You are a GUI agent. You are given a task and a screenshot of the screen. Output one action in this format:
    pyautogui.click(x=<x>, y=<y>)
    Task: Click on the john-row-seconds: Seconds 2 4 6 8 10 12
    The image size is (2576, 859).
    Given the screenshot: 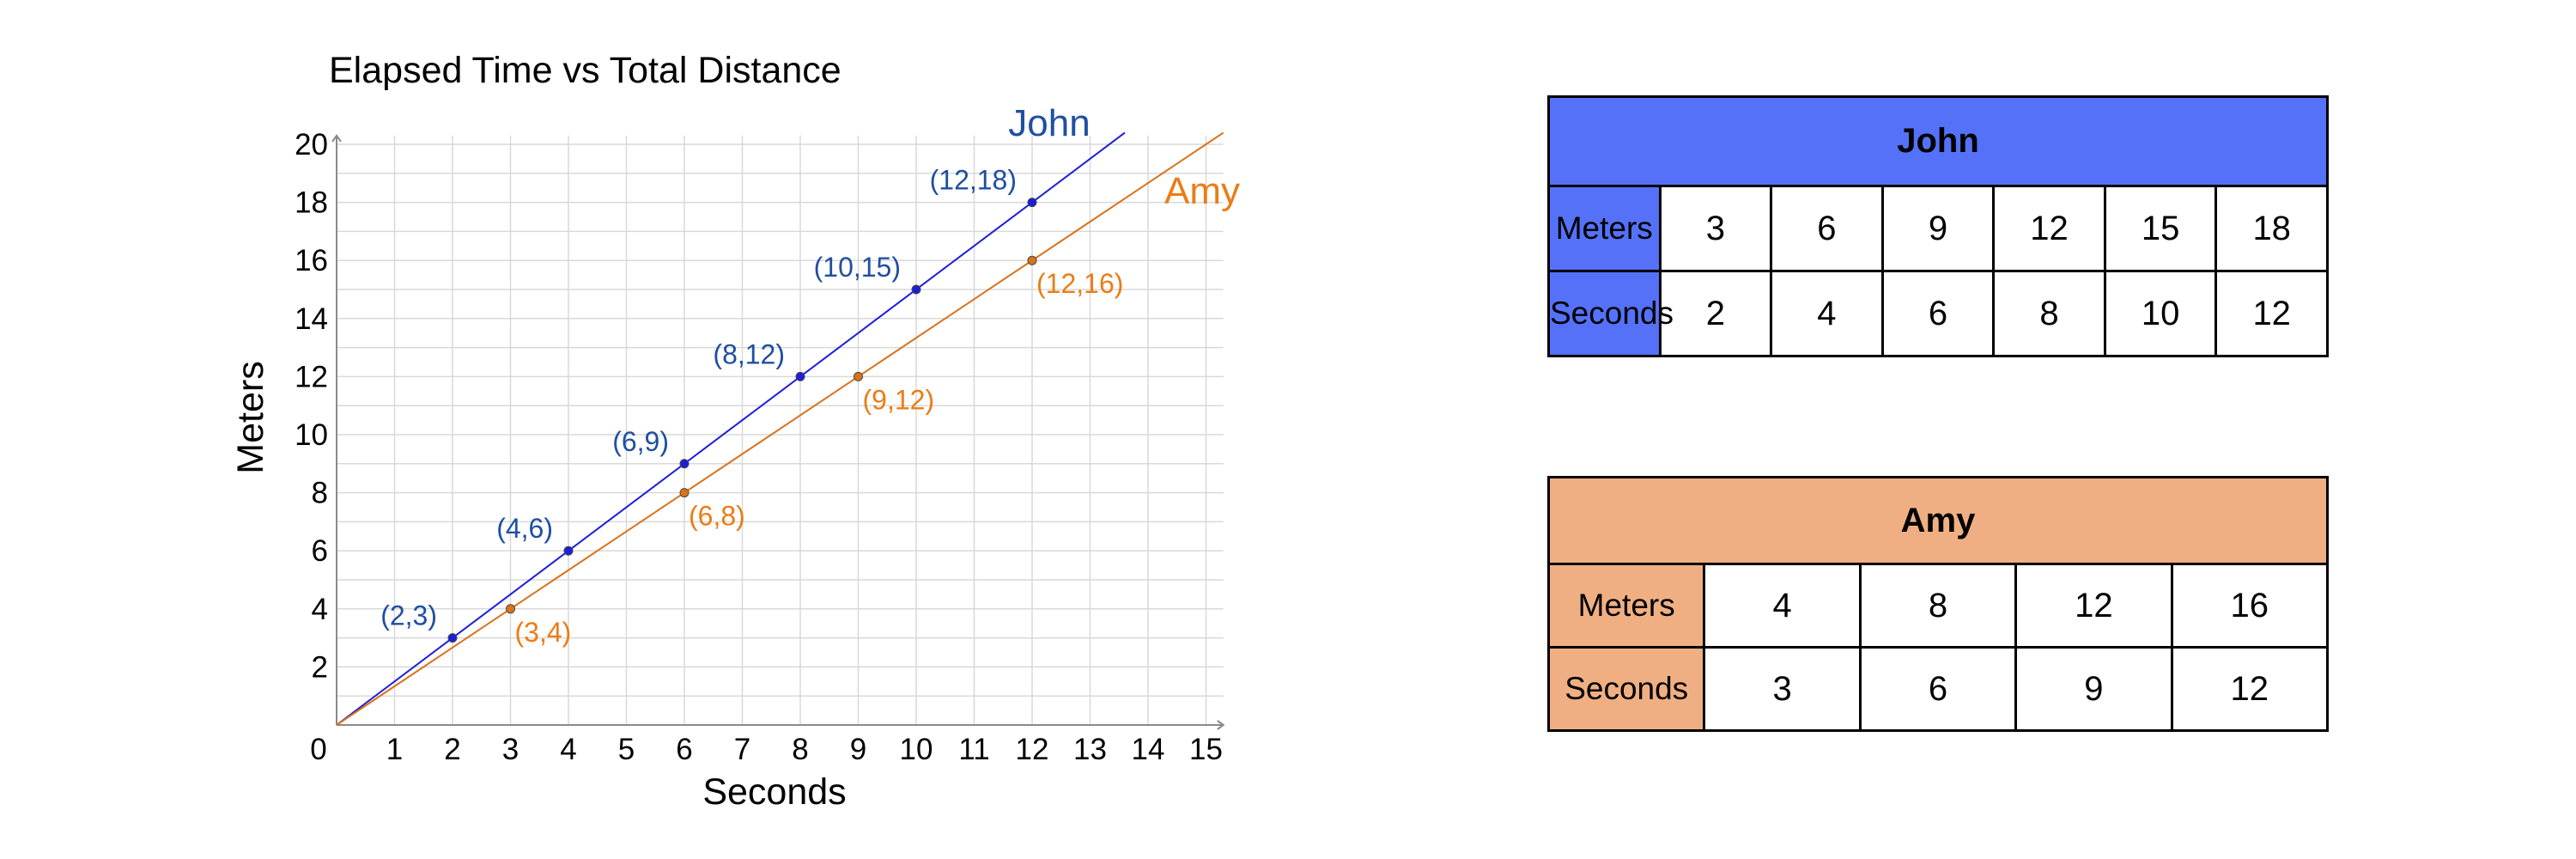 What is the action you would take?
    pyautogui.click(x=1938, y=314)
    